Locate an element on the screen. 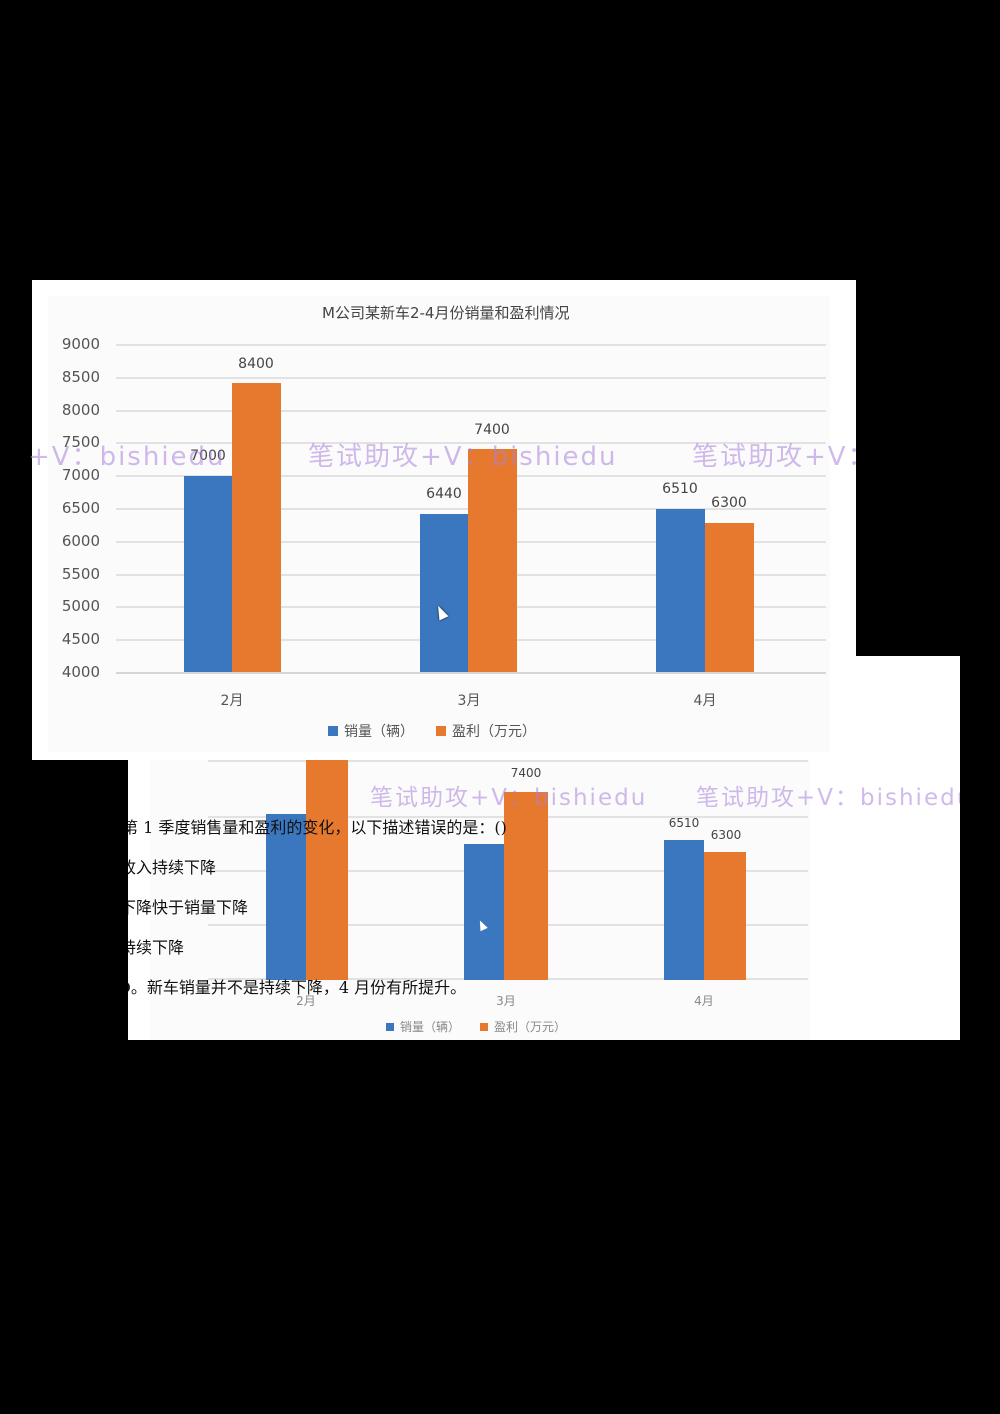  option-a: 收入持续下降 is located at coordinates (172, 867).